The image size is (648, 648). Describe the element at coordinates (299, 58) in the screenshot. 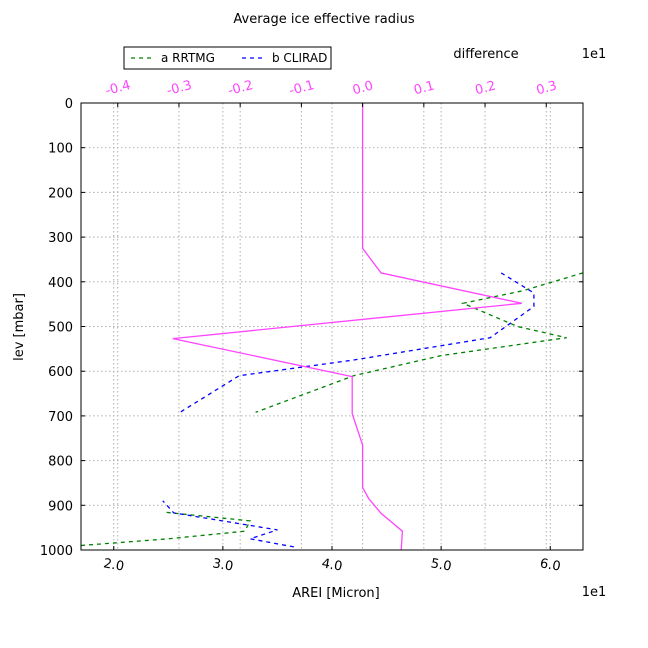

I see `legend-label-clirad: b CLIRAD` at that location.